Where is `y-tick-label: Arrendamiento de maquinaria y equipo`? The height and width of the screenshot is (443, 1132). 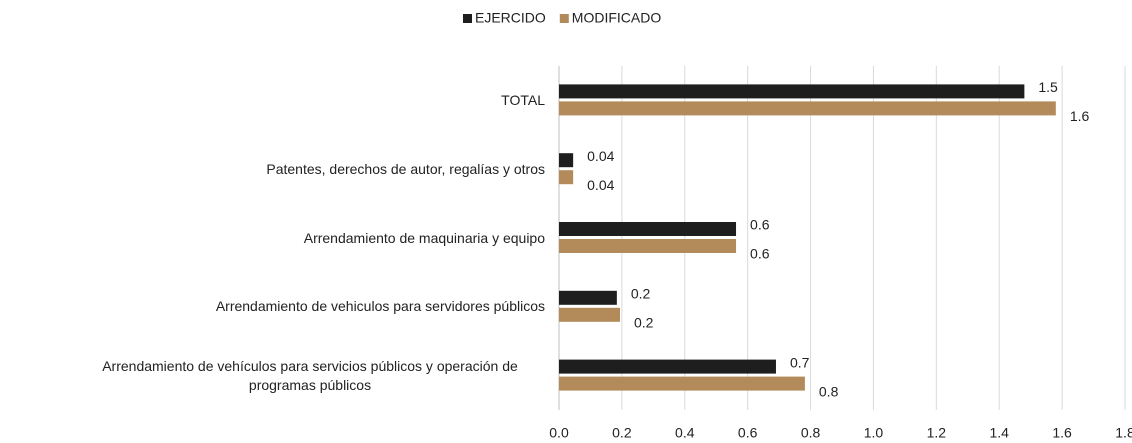
y-tick-label: Arrendamiento de maquinaria y equipo is located at coordinates (272, 238).